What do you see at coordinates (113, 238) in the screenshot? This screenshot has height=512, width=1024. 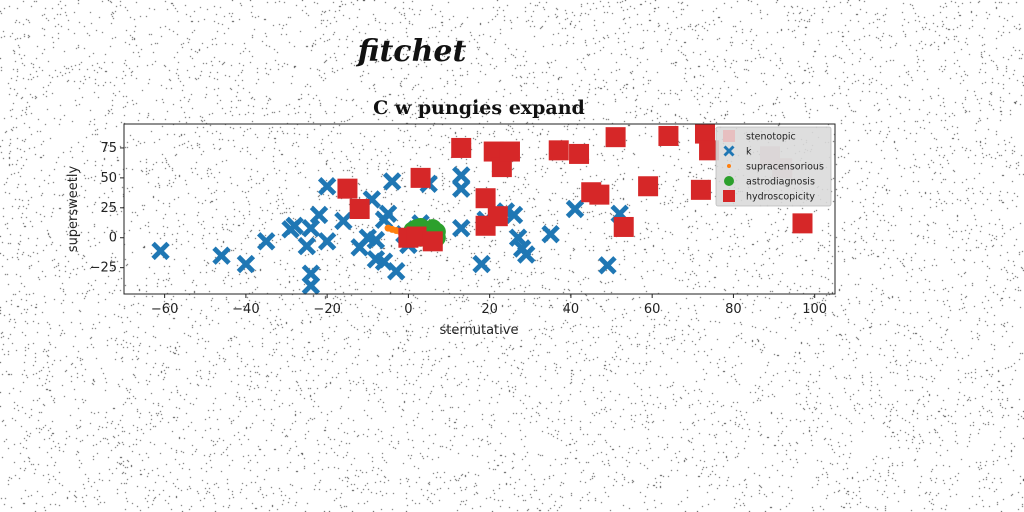 I see `y-tick-label: 0` at bounding box center [113, 238].